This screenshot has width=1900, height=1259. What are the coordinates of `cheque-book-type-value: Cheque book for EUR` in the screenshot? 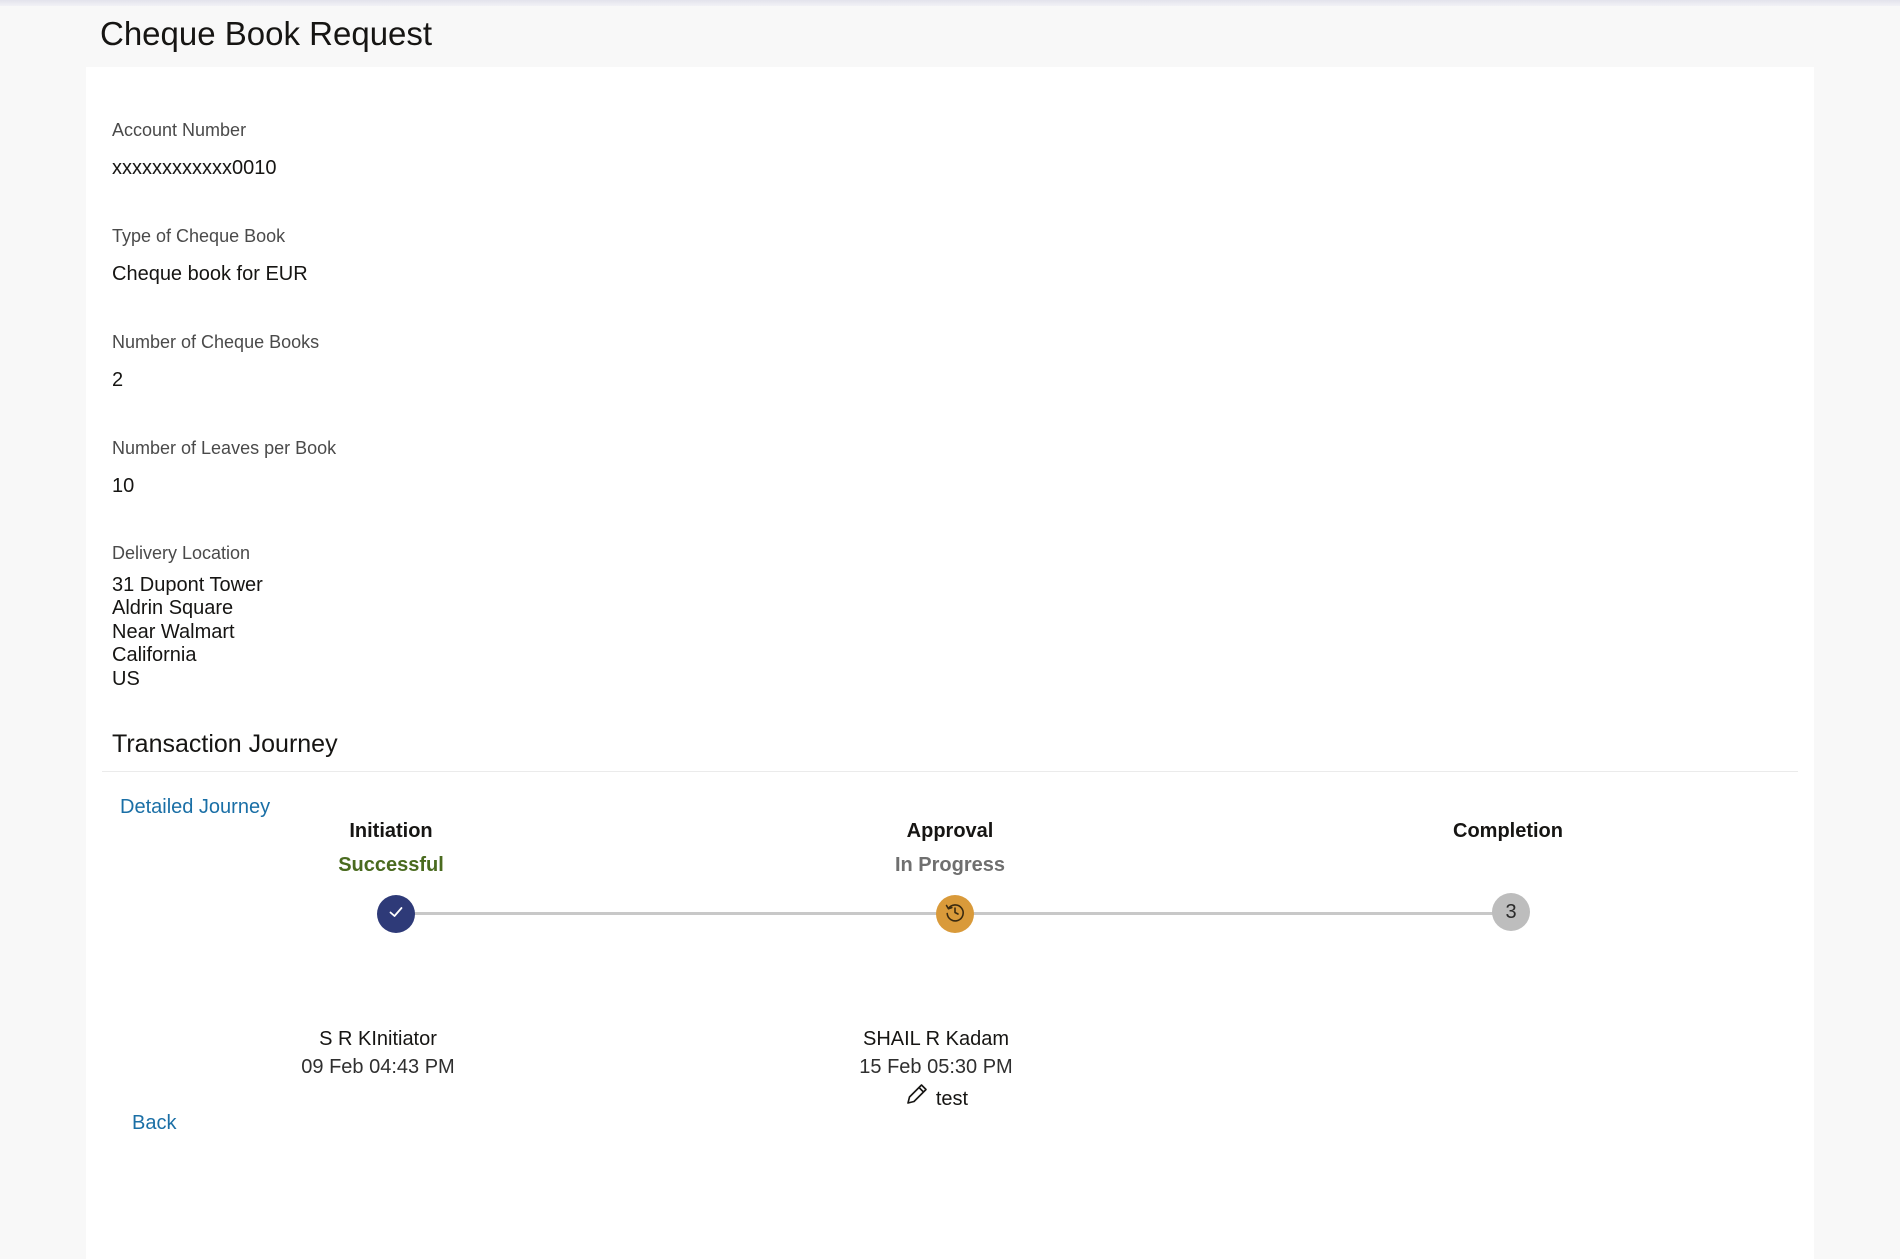 It's located at (210, 274).